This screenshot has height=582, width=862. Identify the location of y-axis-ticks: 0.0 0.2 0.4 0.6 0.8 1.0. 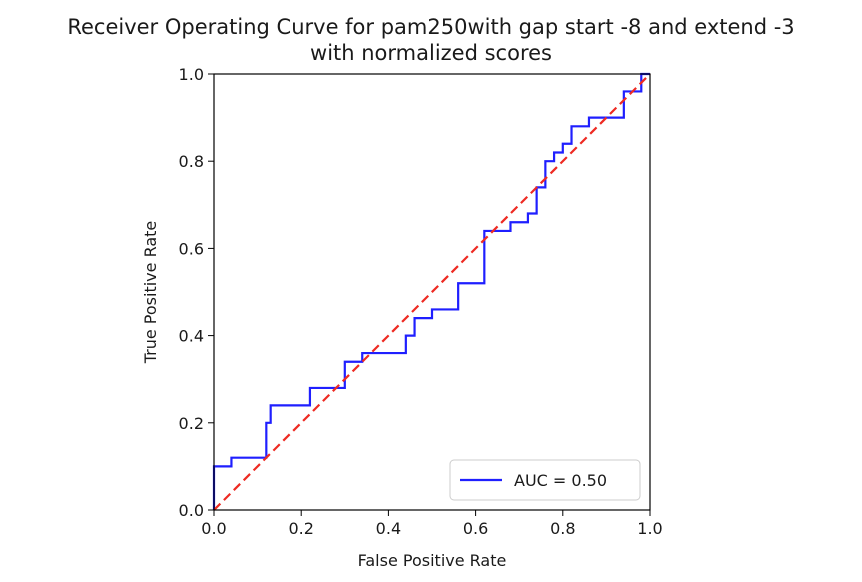
(196, 292).